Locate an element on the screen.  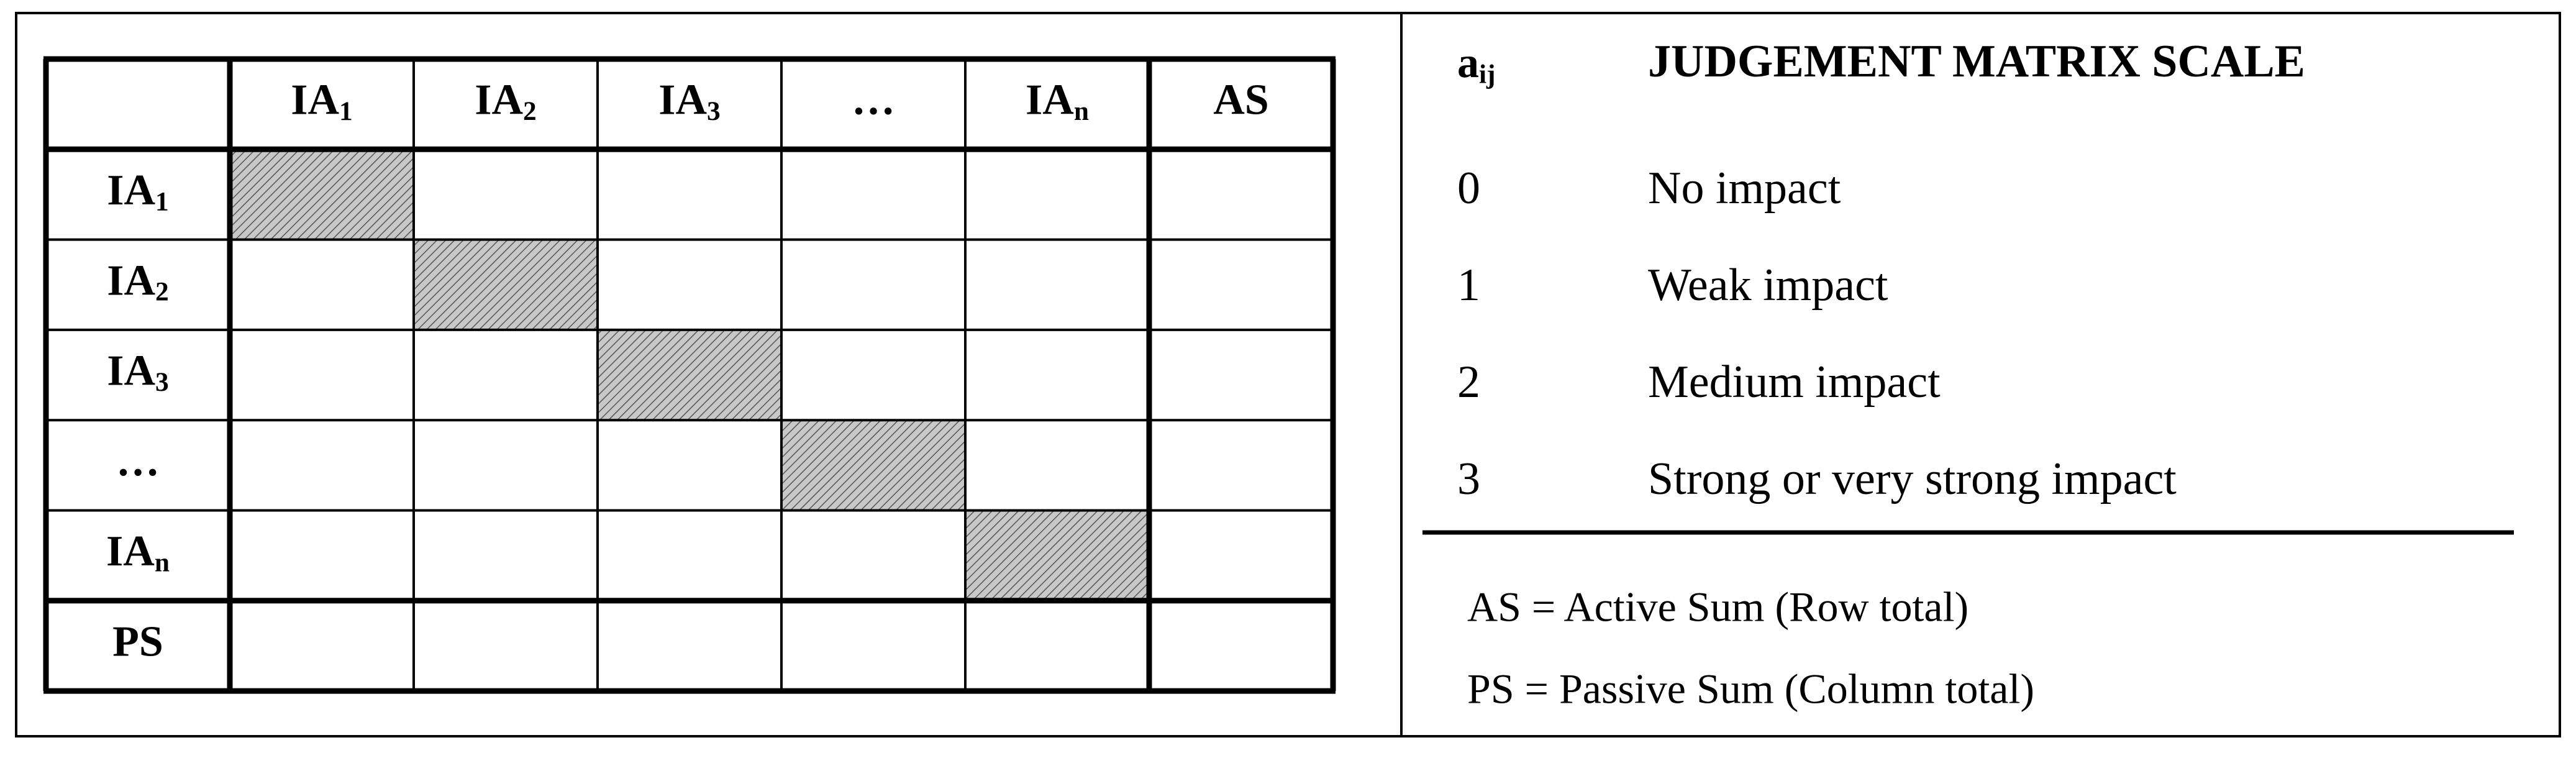
scale-symbol: aij is located at coordinates (1476, 64).